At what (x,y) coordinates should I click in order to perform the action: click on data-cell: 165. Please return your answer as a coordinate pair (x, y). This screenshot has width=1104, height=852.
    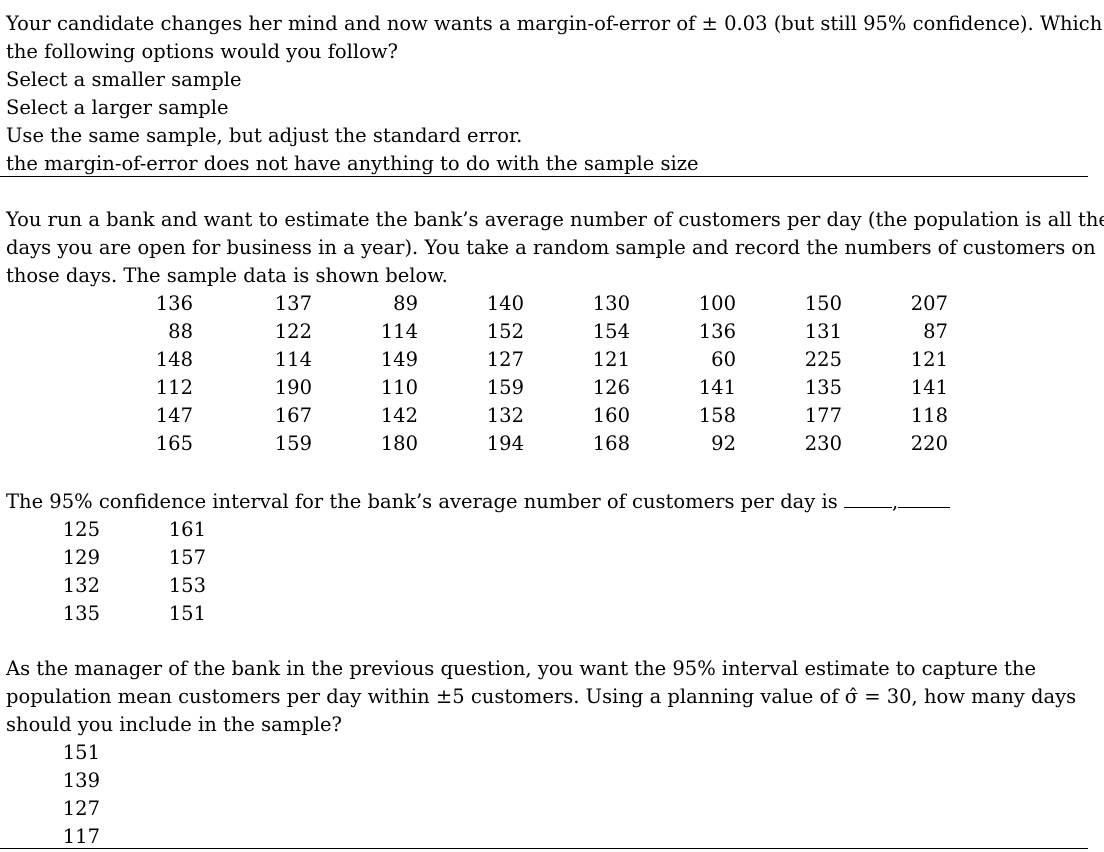
    Looking at the image, I should click on (174, 443).